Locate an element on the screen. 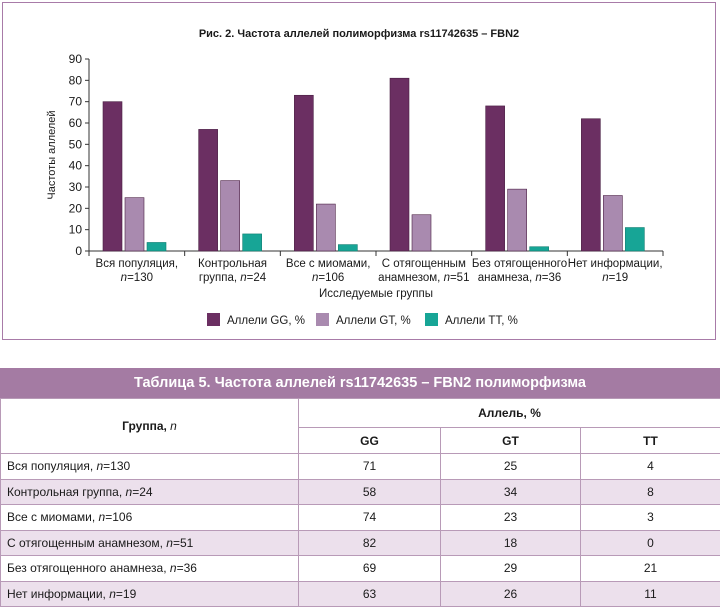 The width and height of the screenshot is (720, 607). row-label-count: =106 is located at coordinates (118, 517).